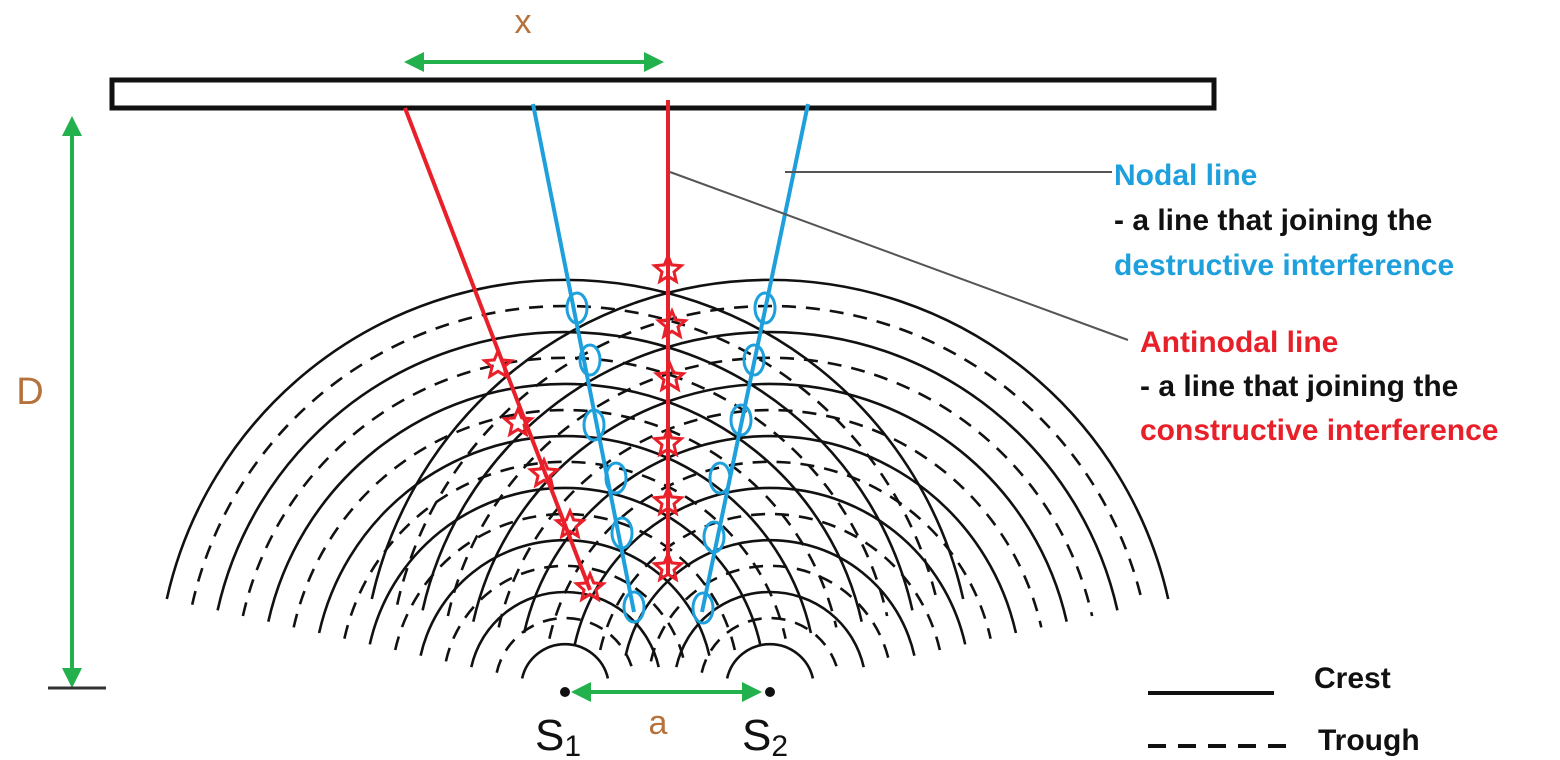 This screenshot has height=760, width=1560. What do you see at coordinates (1369, 740) in the screenshot?
I see `legend-trough-label: Trough` at bounding box center [1369, 740].